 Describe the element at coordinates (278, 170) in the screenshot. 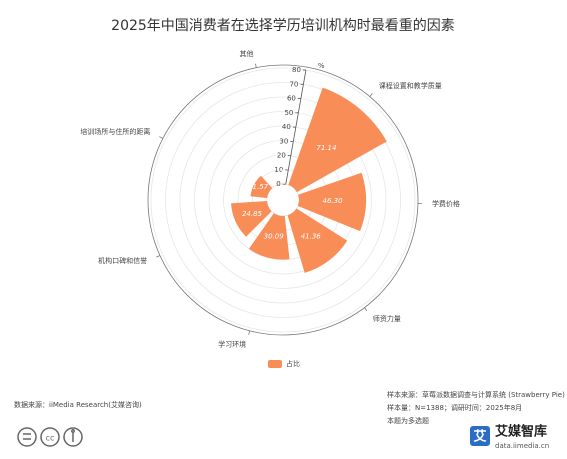

I see `radial-tick-label: 10` at that location.